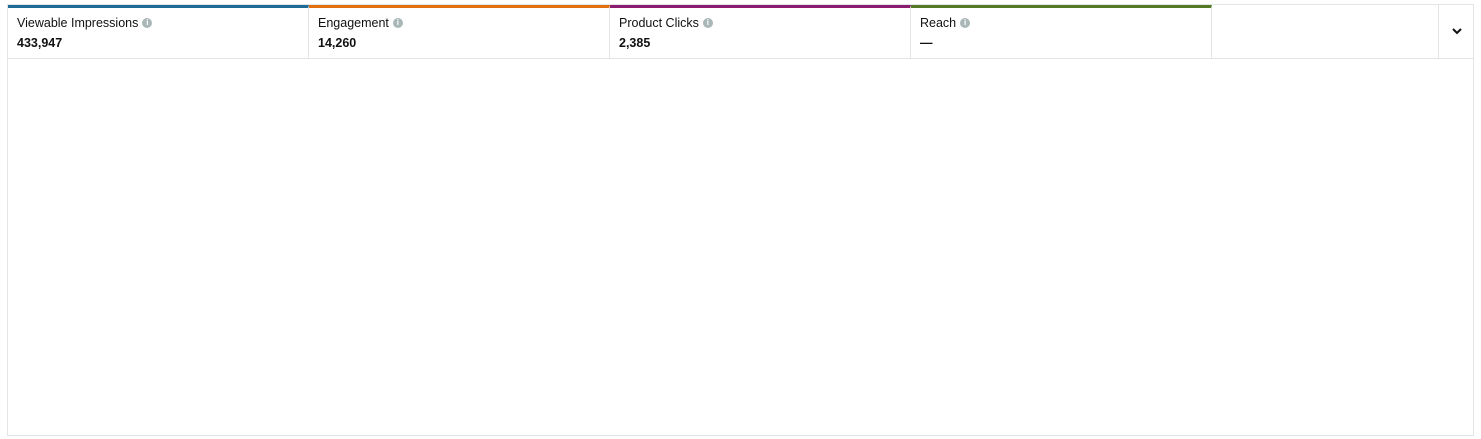 This screenshot has width=1481, height=439. I want to click on expand-toggle-button, so click(1456, 32).